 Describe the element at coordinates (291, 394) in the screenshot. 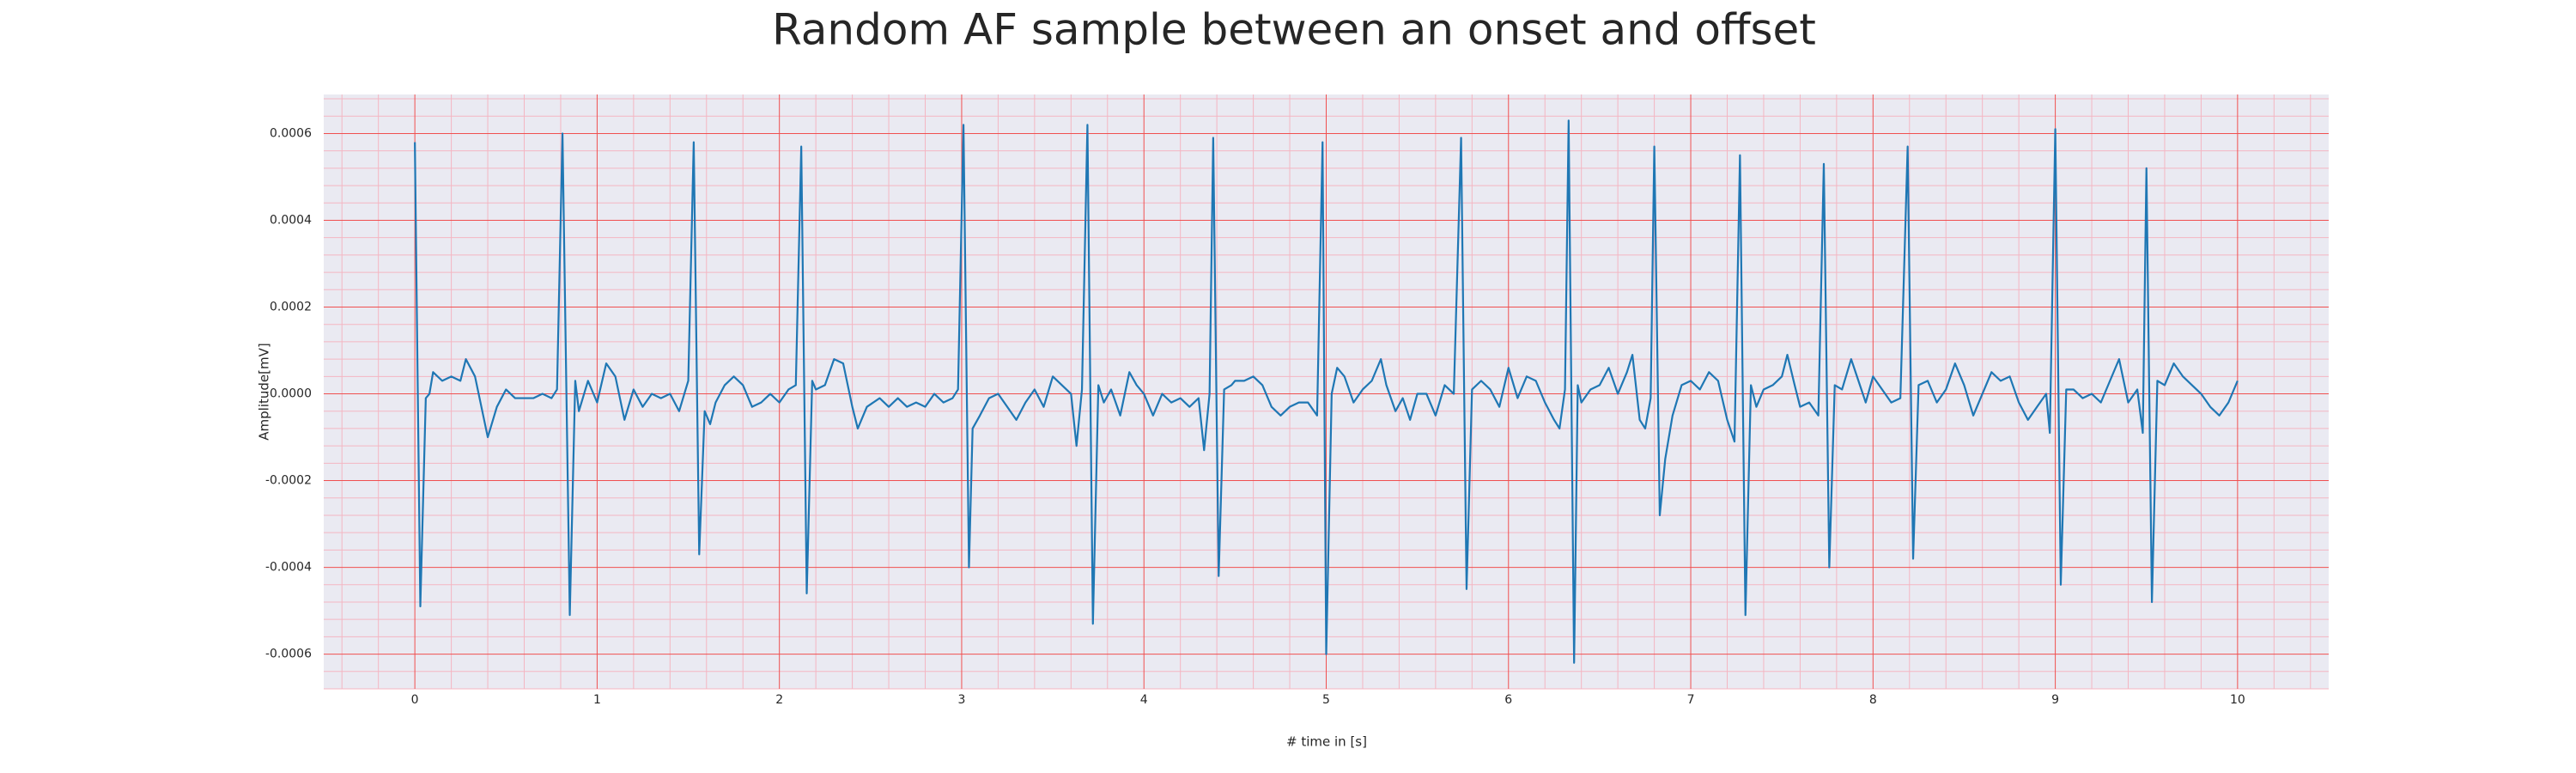

I see `y-tick-label: 0.0000` at that location.